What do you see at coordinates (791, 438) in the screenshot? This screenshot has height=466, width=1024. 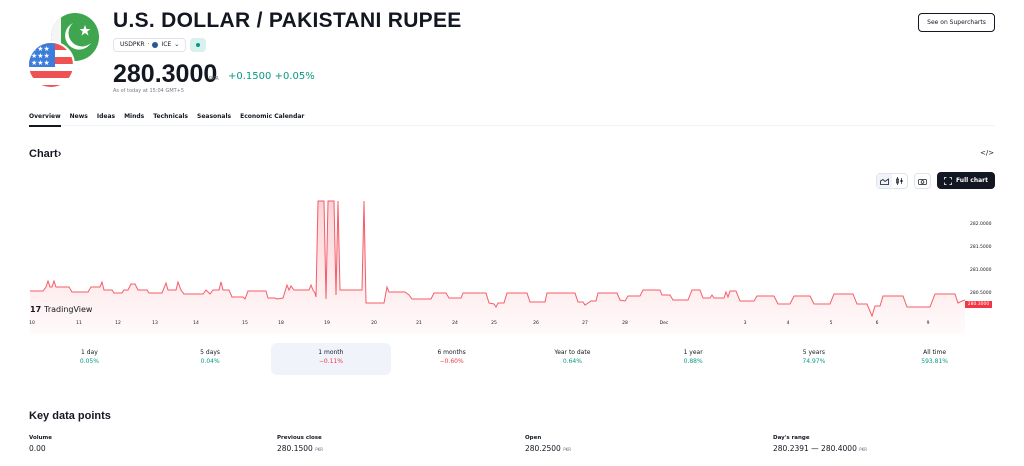 I see `kdp-label: Day's range` at bounding box center [791, 438].